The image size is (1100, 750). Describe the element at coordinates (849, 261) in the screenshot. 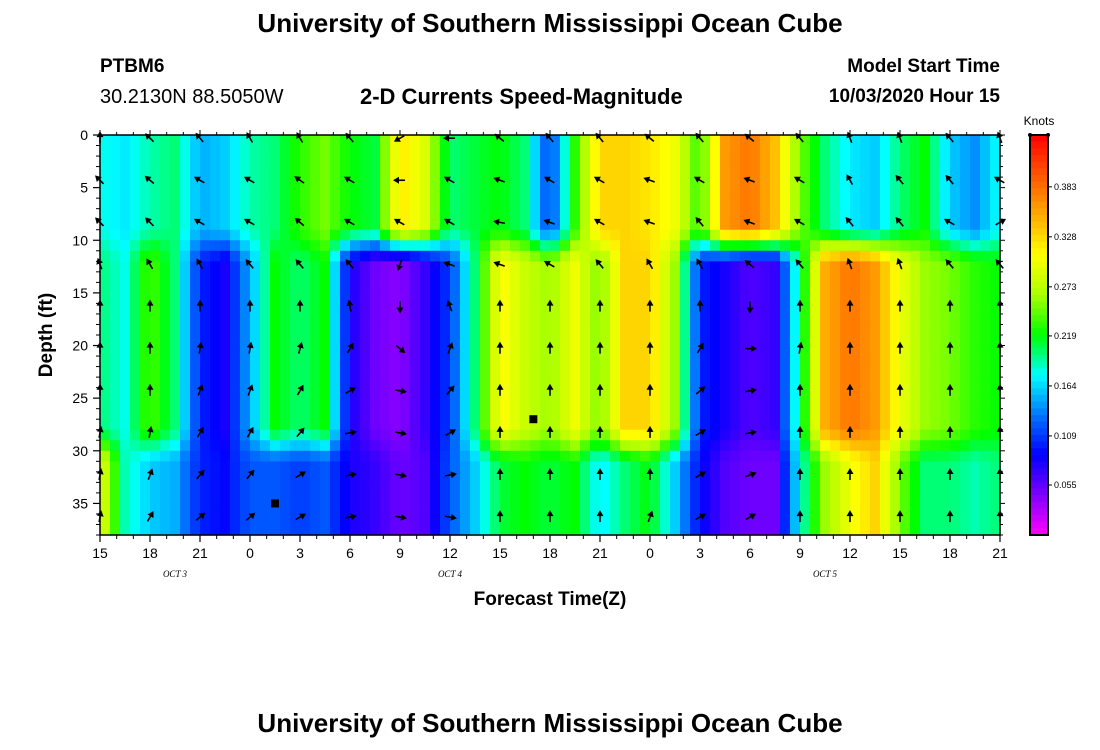

I see `arrow-head` at that location.